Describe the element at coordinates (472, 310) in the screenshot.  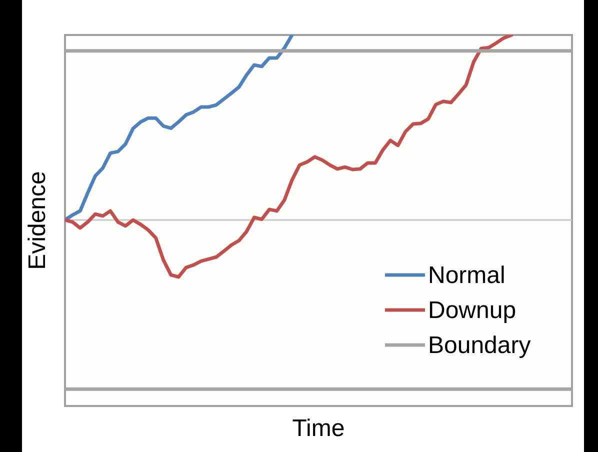
I see `legend-label: Downup` at that location.